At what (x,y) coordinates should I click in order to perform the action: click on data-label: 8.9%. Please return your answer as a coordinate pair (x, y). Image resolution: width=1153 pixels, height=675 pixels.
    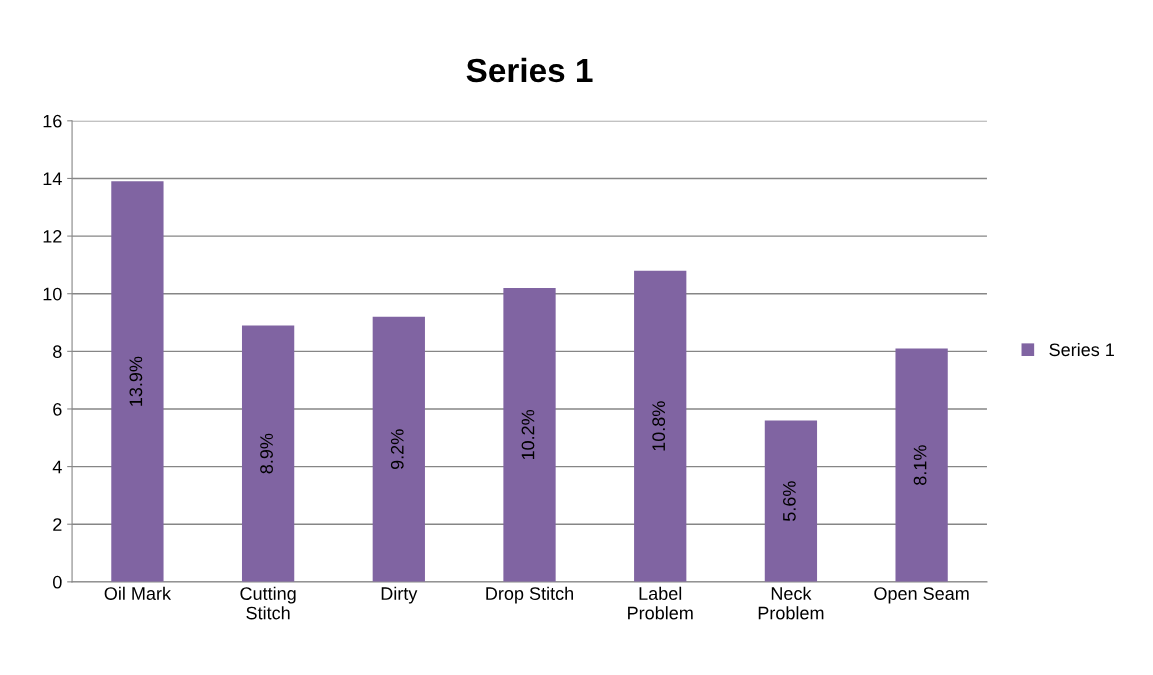
    Looking at the image, I should click on (266, 453).